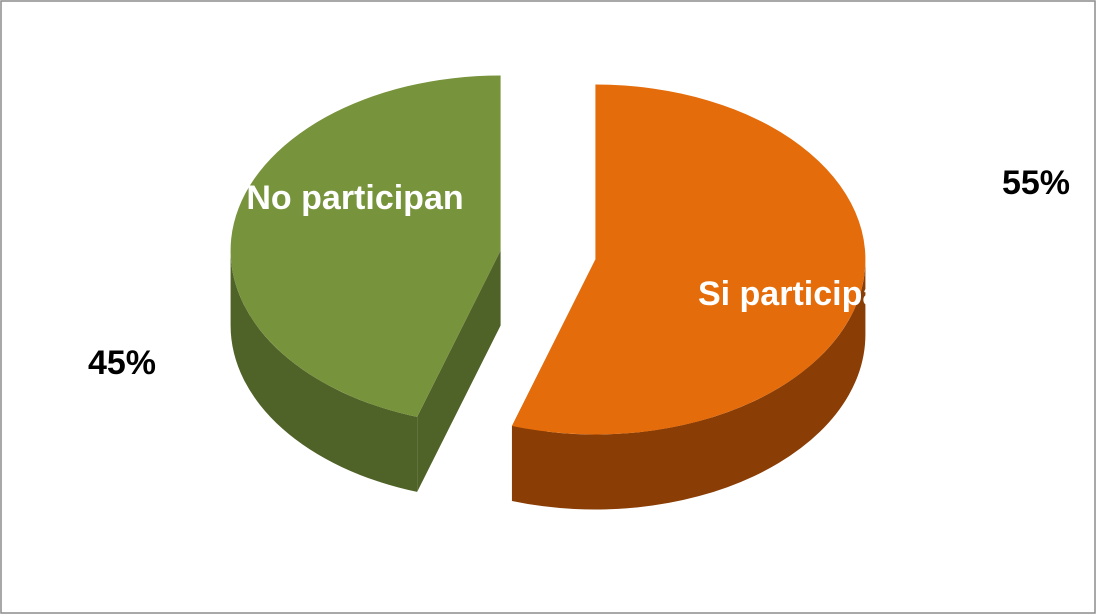 This screenshot has height=614, width=1096. Describe the element at coordinates (354, 198) in the screenshot. I see `category-label: No participan` at that location.